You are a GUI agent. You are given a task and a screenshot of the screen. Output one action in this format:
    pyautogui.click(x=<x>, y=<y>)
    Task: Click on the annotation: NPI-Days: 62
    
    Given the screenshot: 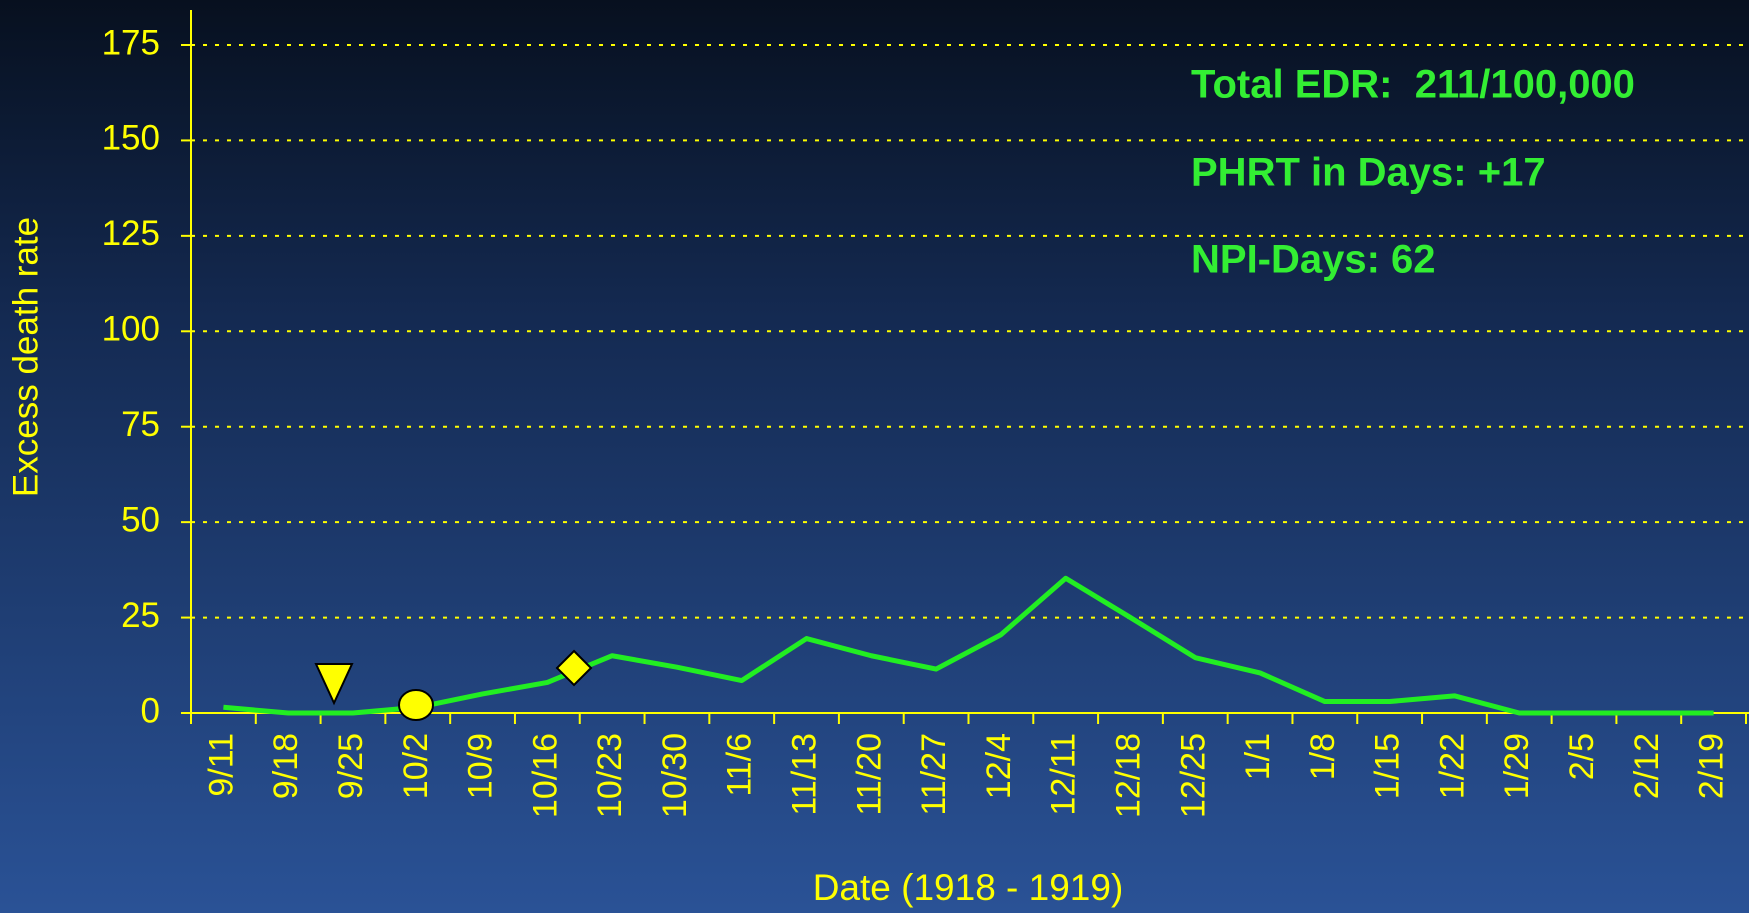 What is the action you would take?
    pyautogui.click(x=1313, y=260)
    